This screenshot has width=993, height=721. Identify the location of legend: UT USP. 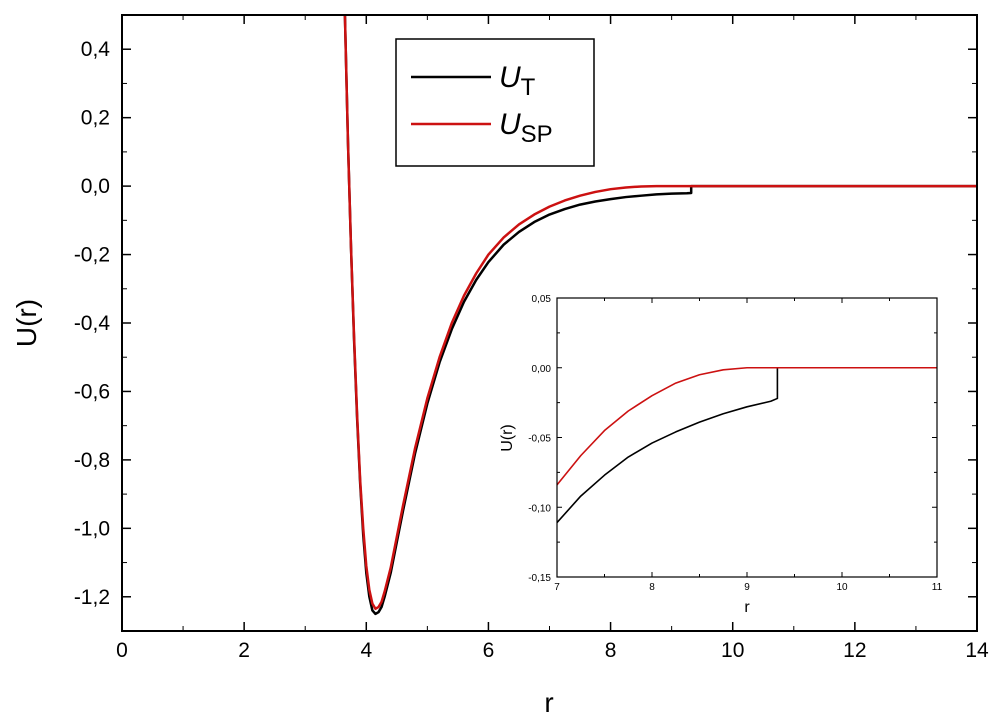
(495, 102).